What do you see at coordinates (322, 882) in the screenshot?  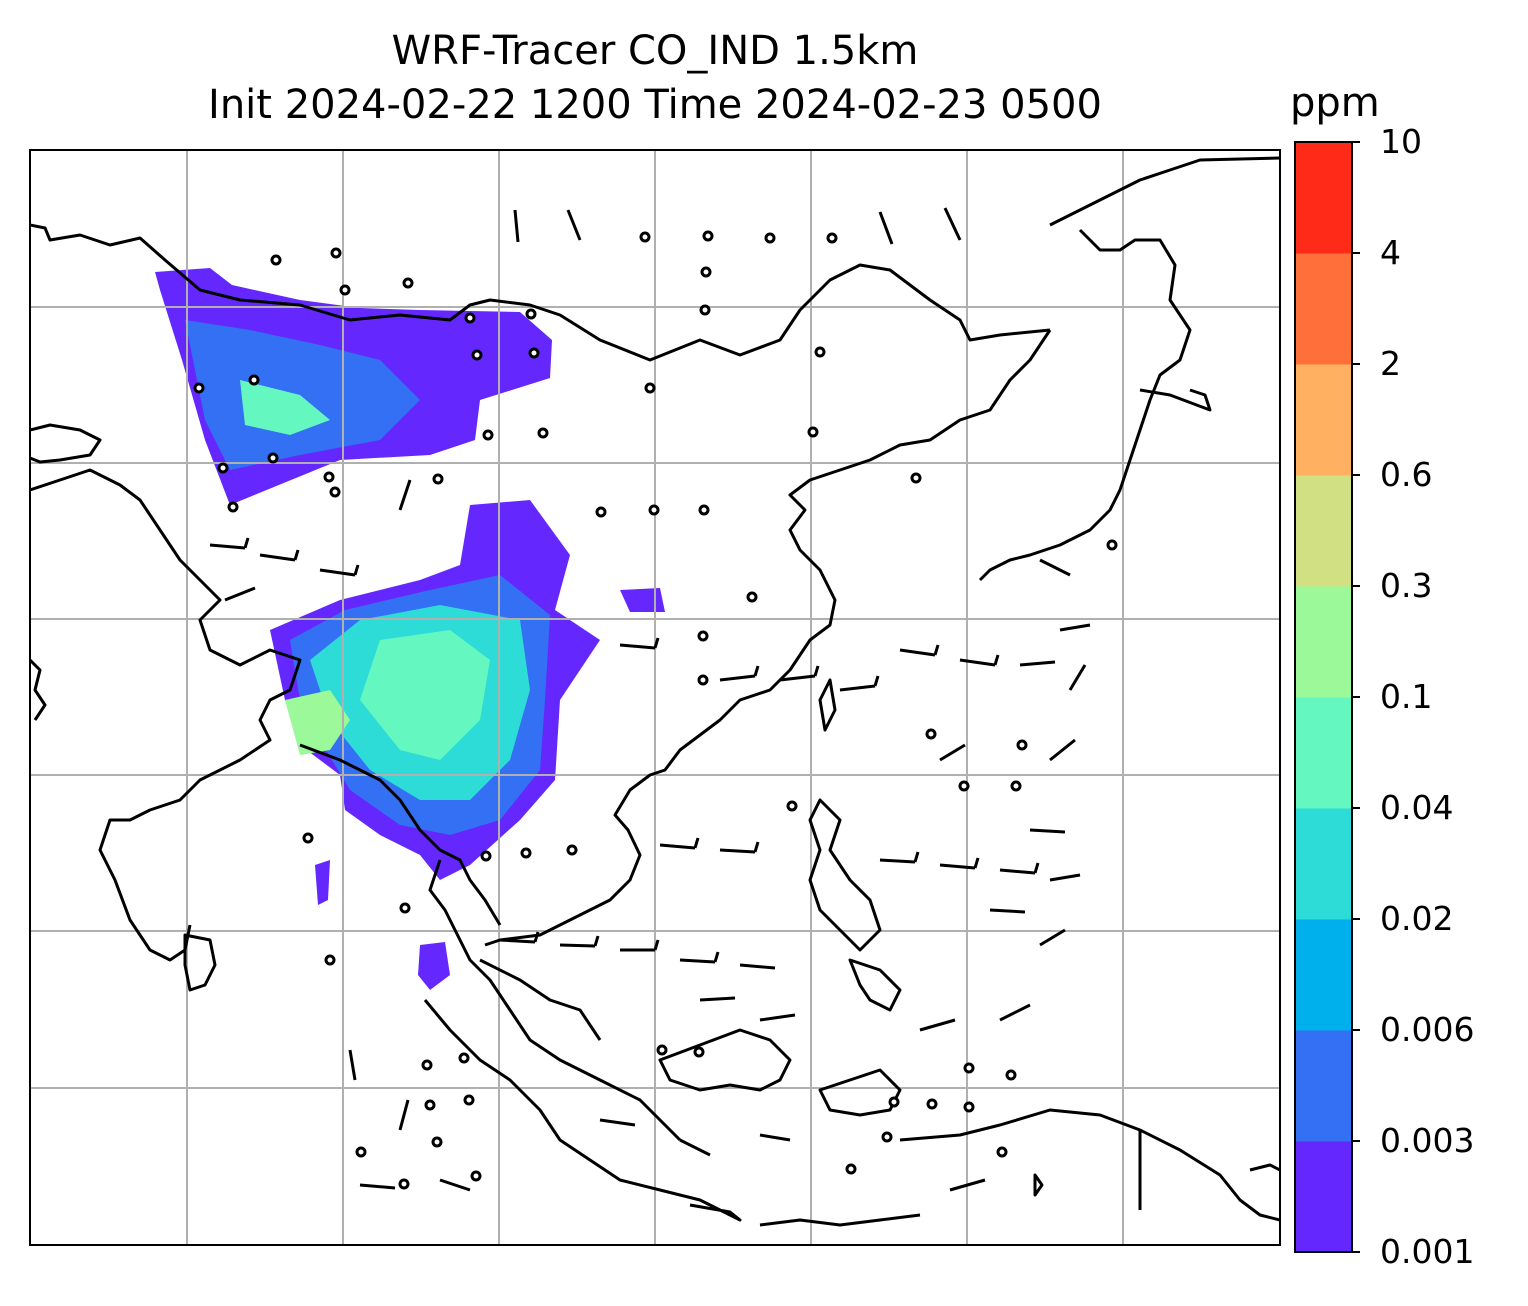 I see `plume-small-sw` at bounding box center [322, 882].